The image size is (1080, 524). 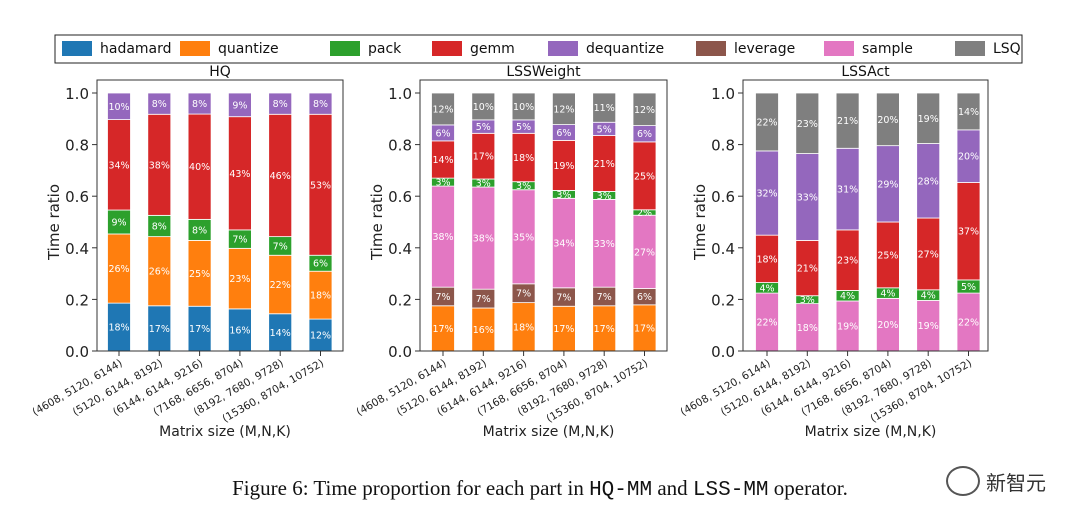 I want to click on bar-data-label: 38%, so click(x=483, y=239).